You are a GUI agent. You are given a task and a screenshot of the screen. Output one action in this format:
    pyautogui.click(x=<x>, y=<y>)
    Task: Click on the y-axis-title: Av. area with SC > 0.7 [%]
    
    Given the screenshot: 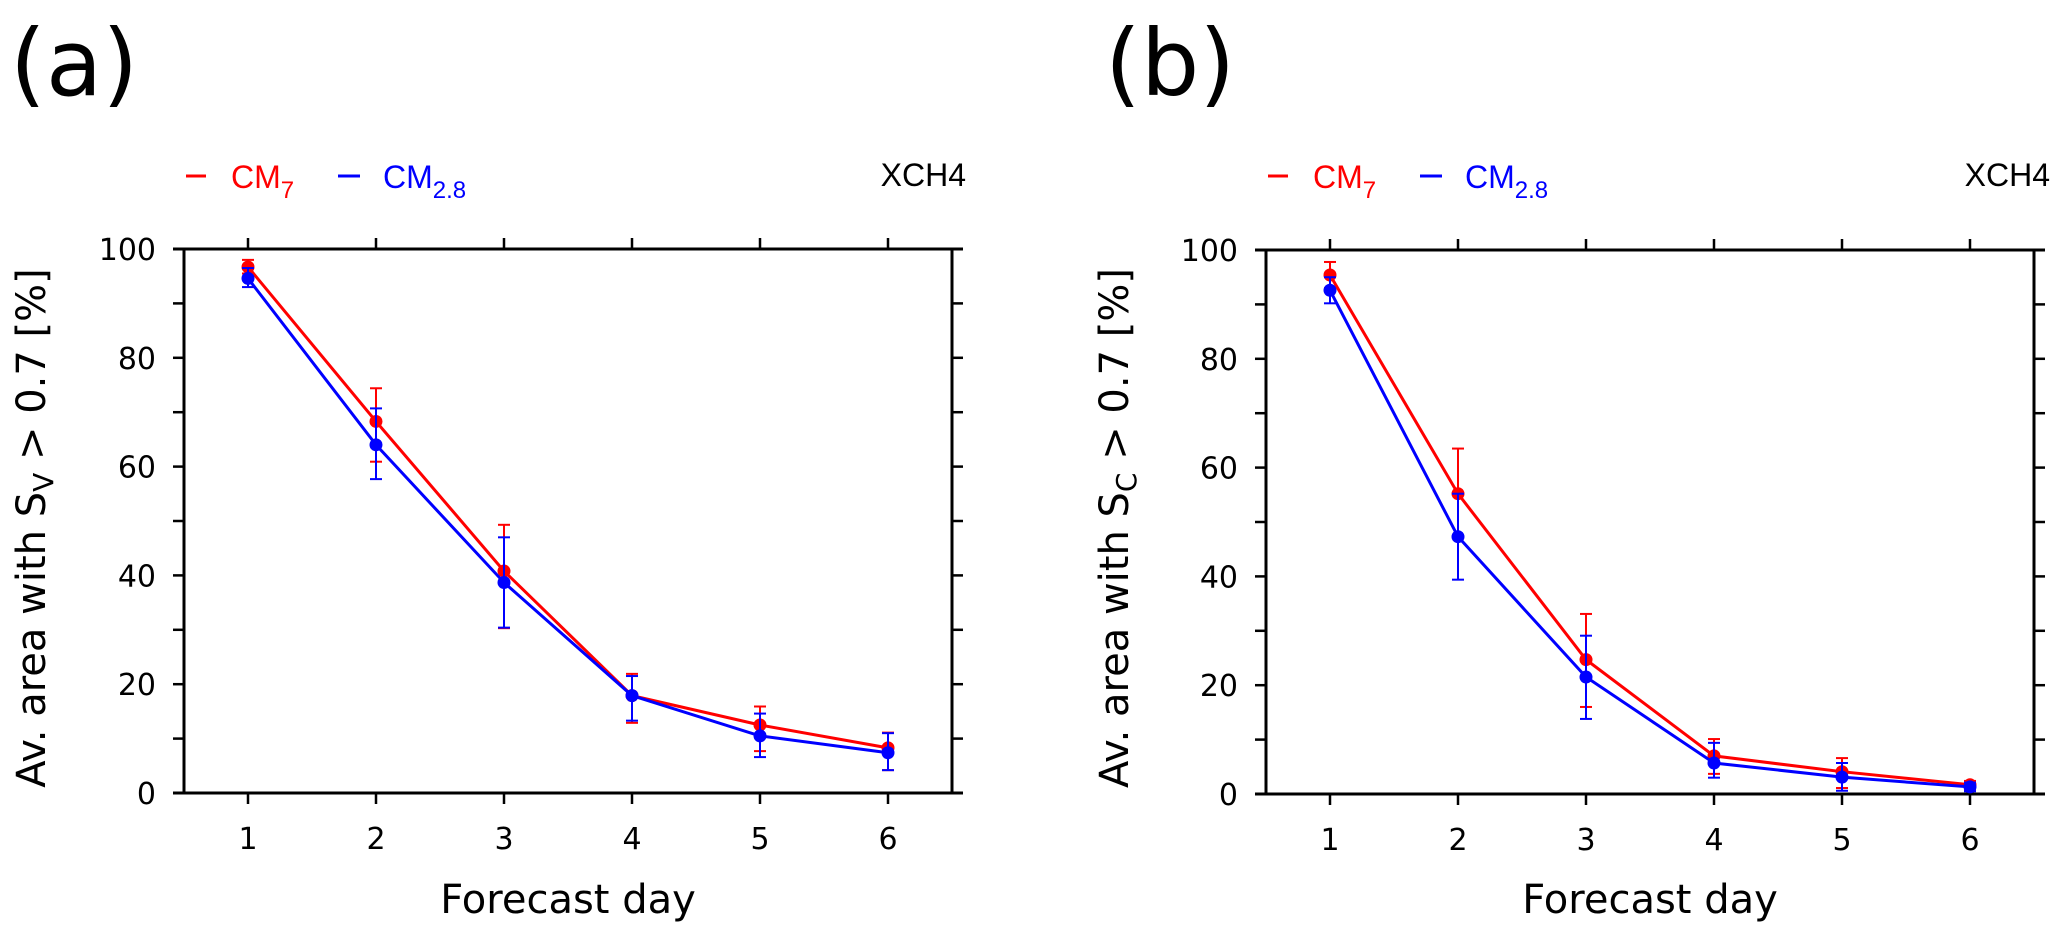 What is the action you would take?
    pyautogui.click(x=1117, y=528)
    